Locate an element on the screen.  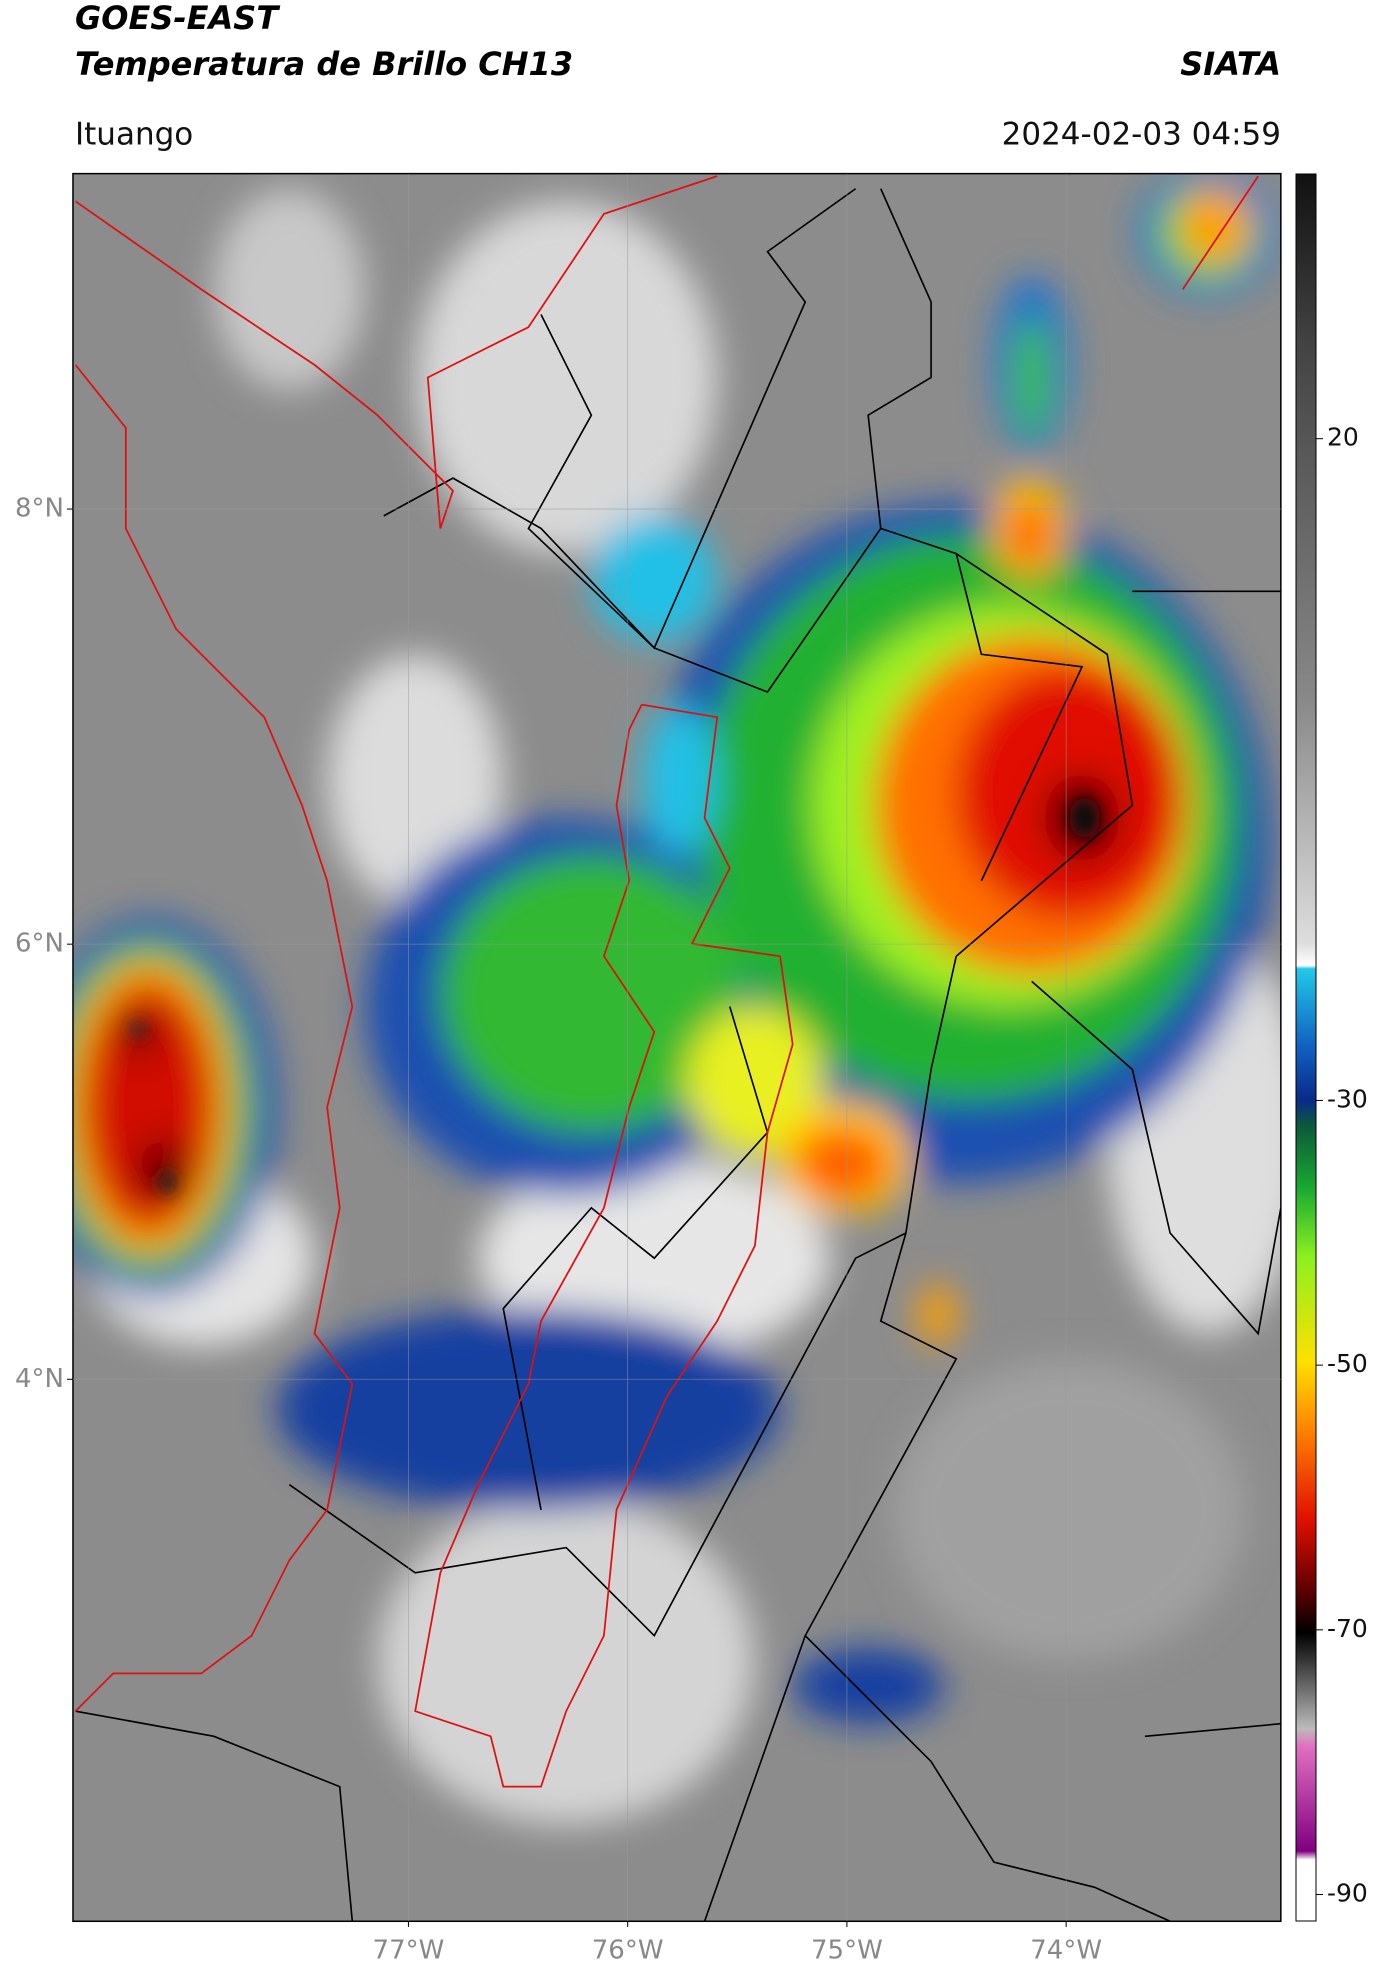
colorbar-tick-label: -50 is located at coordinates (1347, 1363).